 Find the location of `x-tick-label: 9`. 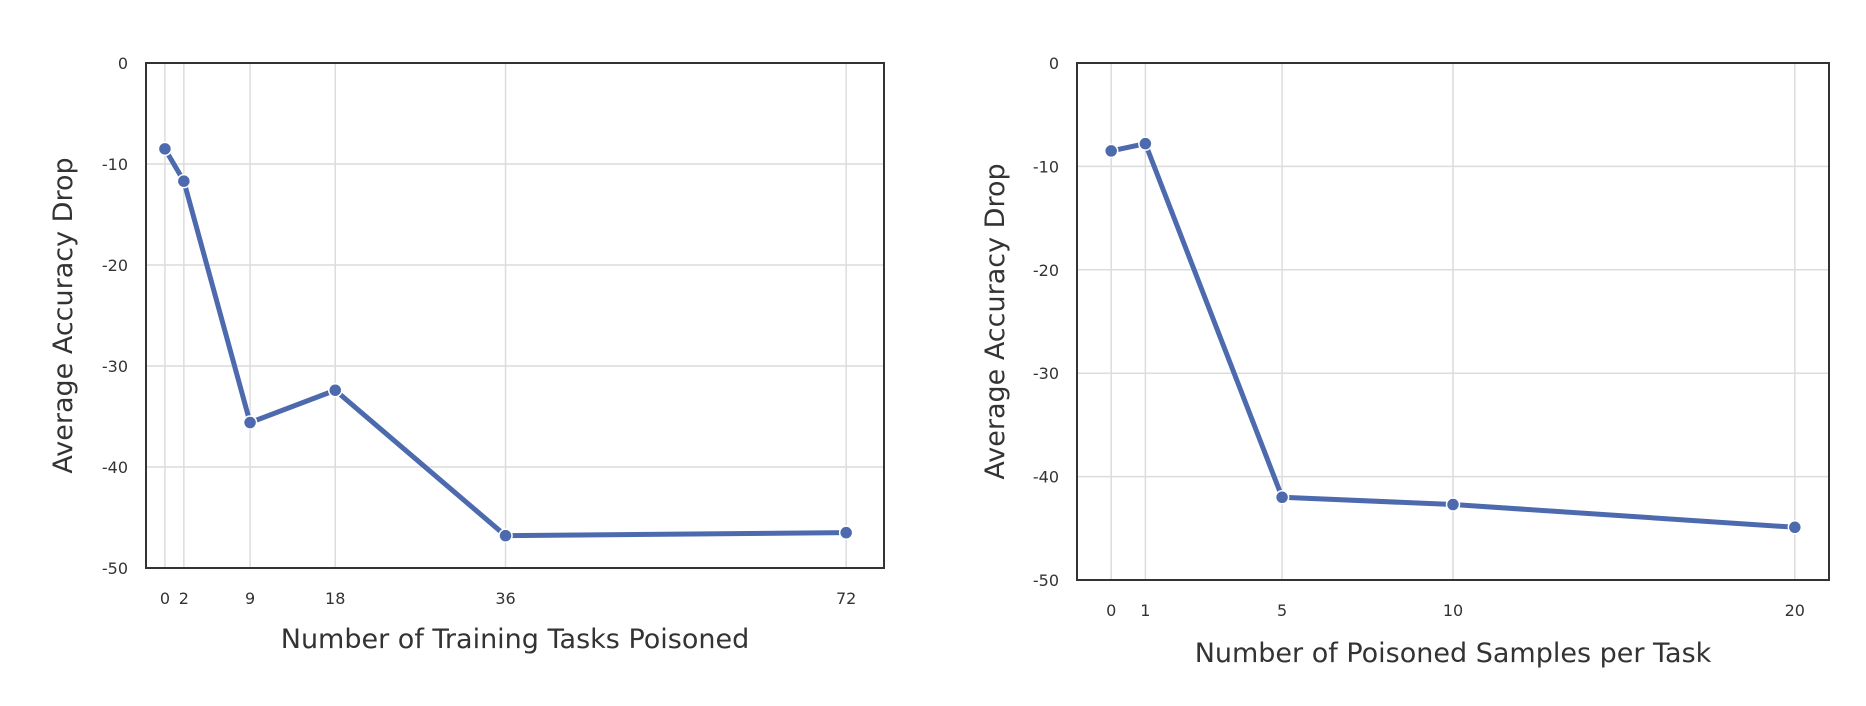

x-tick-label: 9 is located at coordinates (250, 598).